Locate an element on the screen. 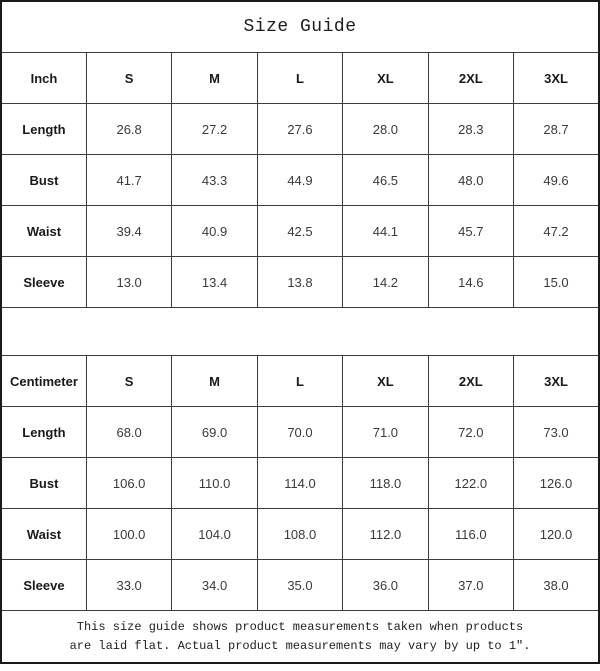 This screenshot has width=600, height=671. measurement-cell: 13.8 is located at coordinates (300, 282).